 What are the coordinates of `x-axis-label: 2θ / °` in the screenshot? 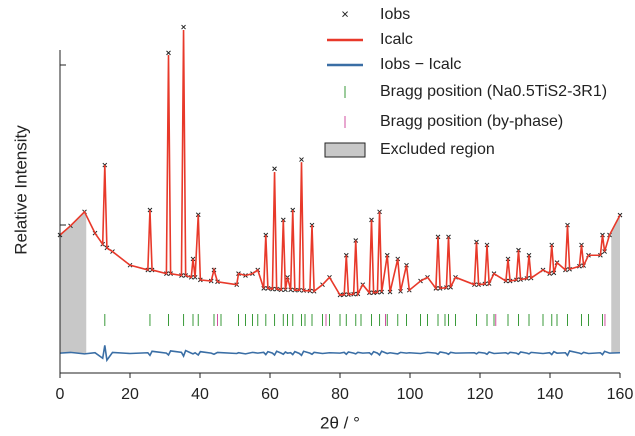 It's located at (340, 422).